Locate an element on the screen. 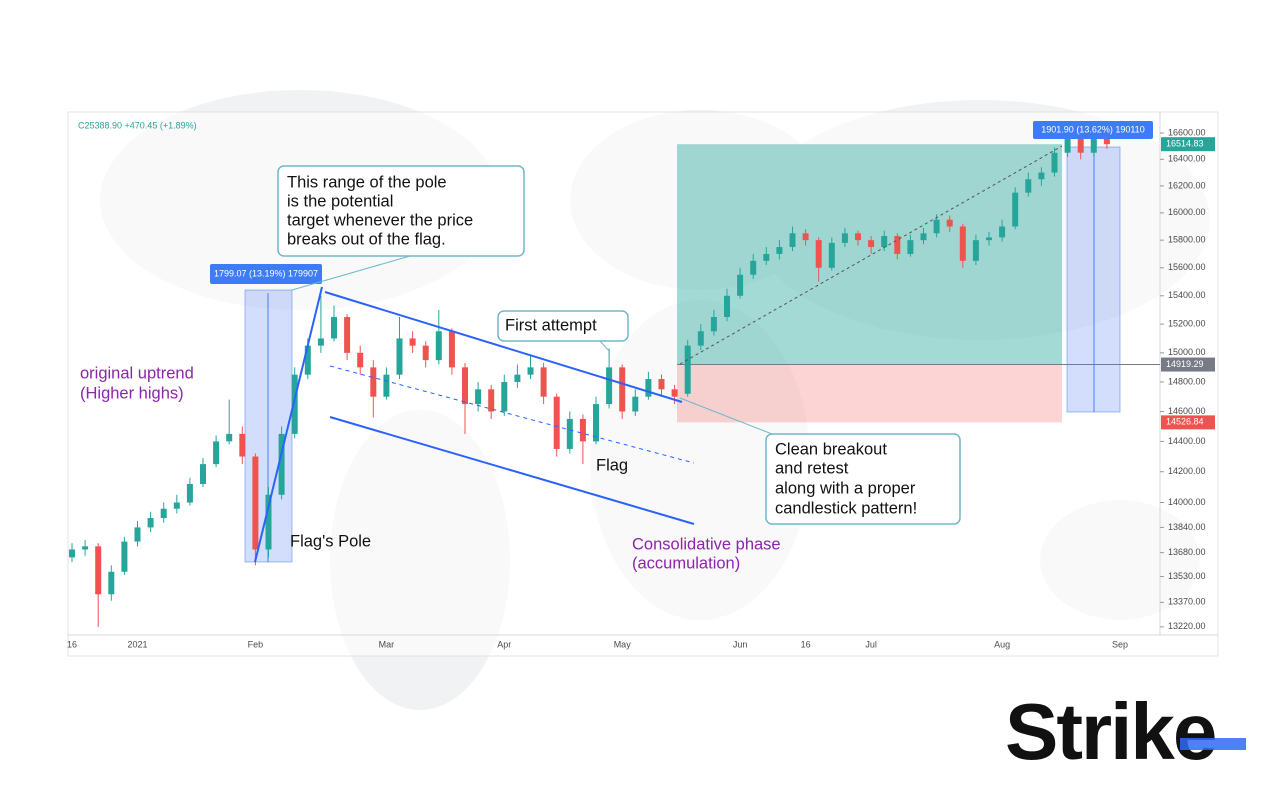 Image resolution: width=1280 pixels, height=800 pixels. ticker: C25388.90 +470.45 (+1.89%) is located at coordinates (137, 125).